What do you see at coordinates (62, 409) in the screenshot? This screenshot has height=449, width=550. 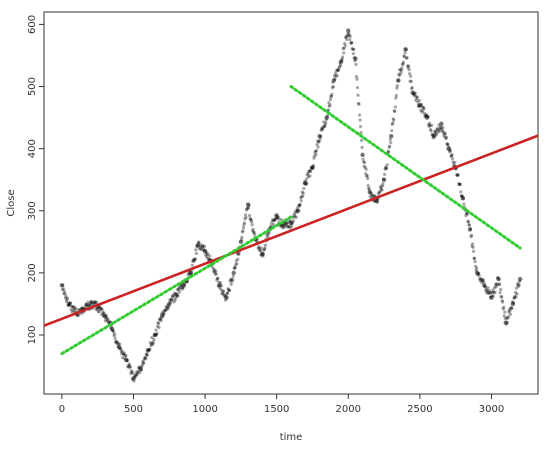 I see `x-tick-label: 0` at bounding box center [62, 409].